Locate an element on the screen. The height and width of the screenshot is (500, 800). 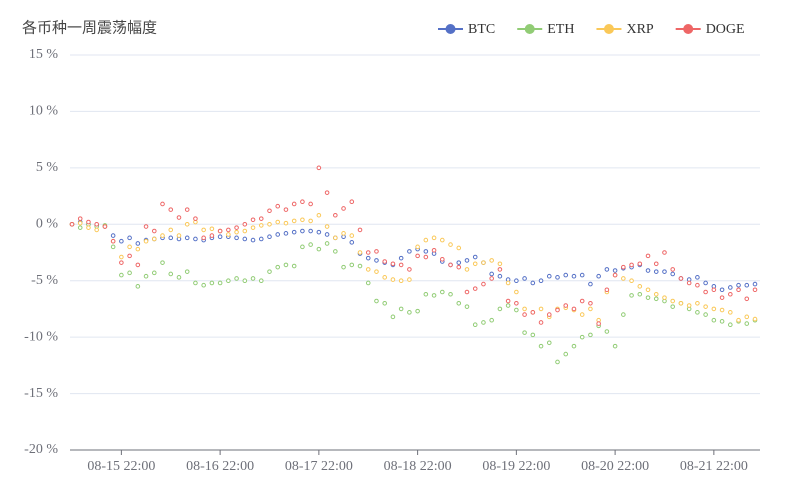
legend-item: DOGE is located at coordinates (710, 29).